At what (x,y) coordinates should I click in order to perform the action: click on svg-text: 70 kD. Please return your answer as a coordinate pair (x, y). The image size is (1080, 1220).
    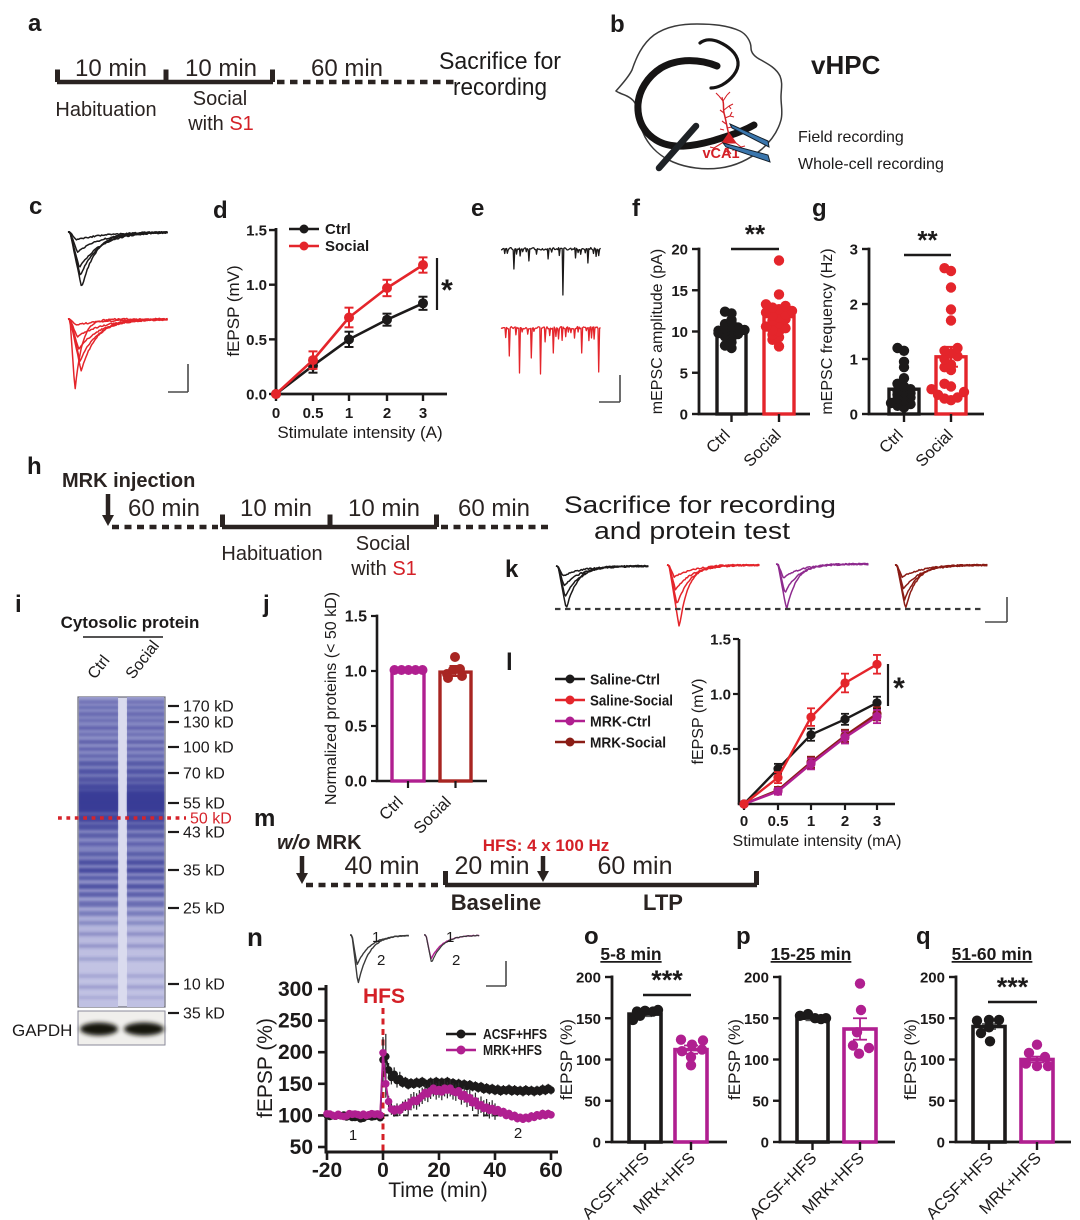
    Looking at the image, I should click on (204, 774).